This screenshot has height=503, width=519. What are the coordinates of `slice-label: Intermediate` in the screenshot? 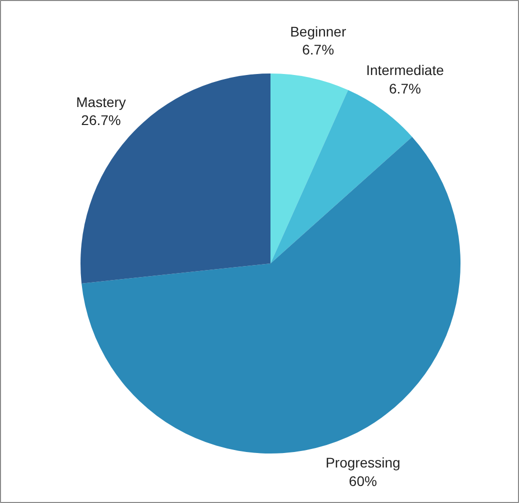 It's located at (405, 70).